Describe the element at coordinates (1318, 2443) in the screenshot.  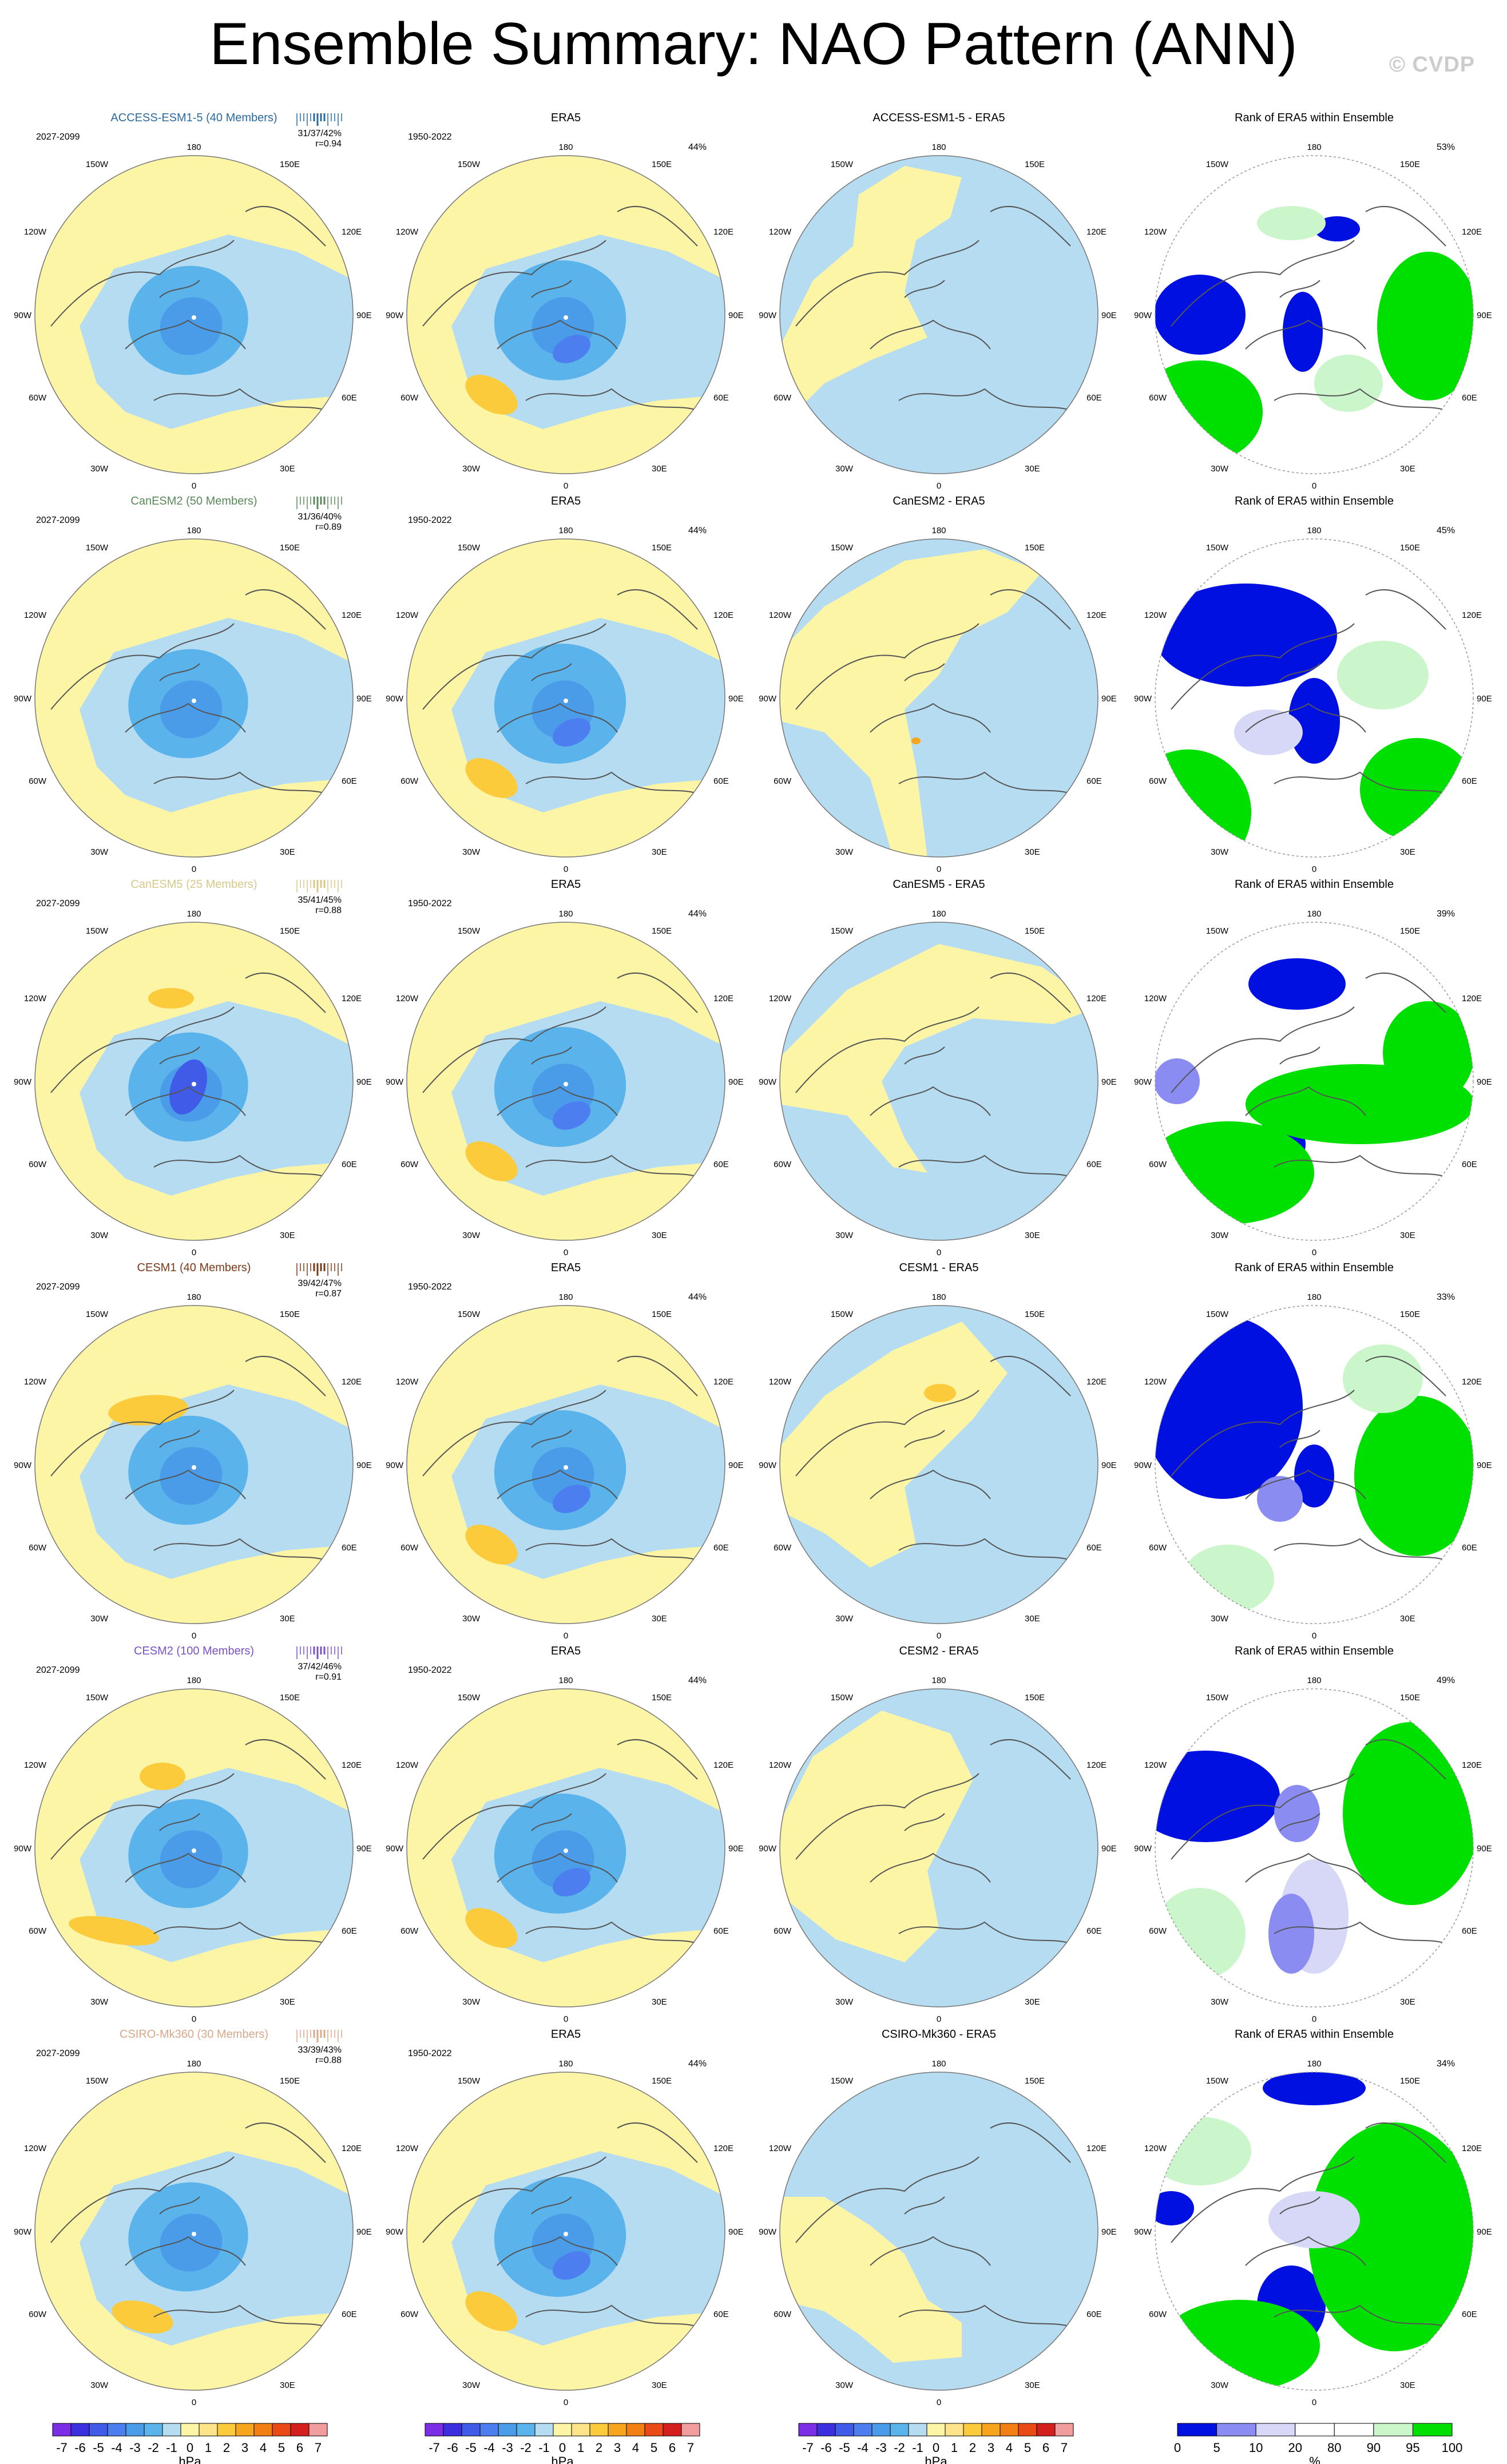
I see `rank-colorbar: 0 5 10 20 80 90 95 100%` at that location.